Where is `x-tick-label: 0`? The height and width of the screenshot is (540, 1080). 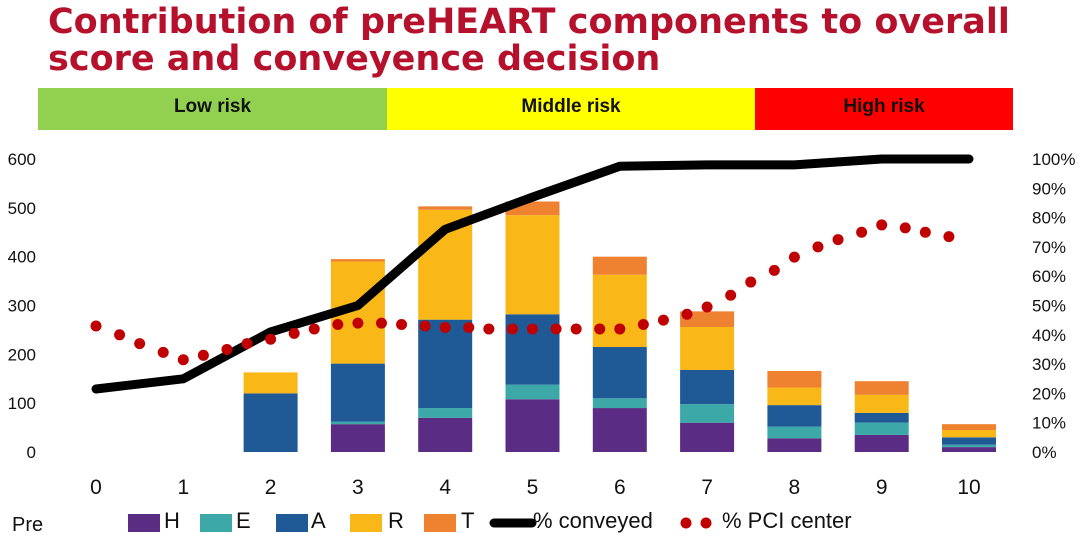 x-tick-label: 0 is located at coordinates (96, 487).